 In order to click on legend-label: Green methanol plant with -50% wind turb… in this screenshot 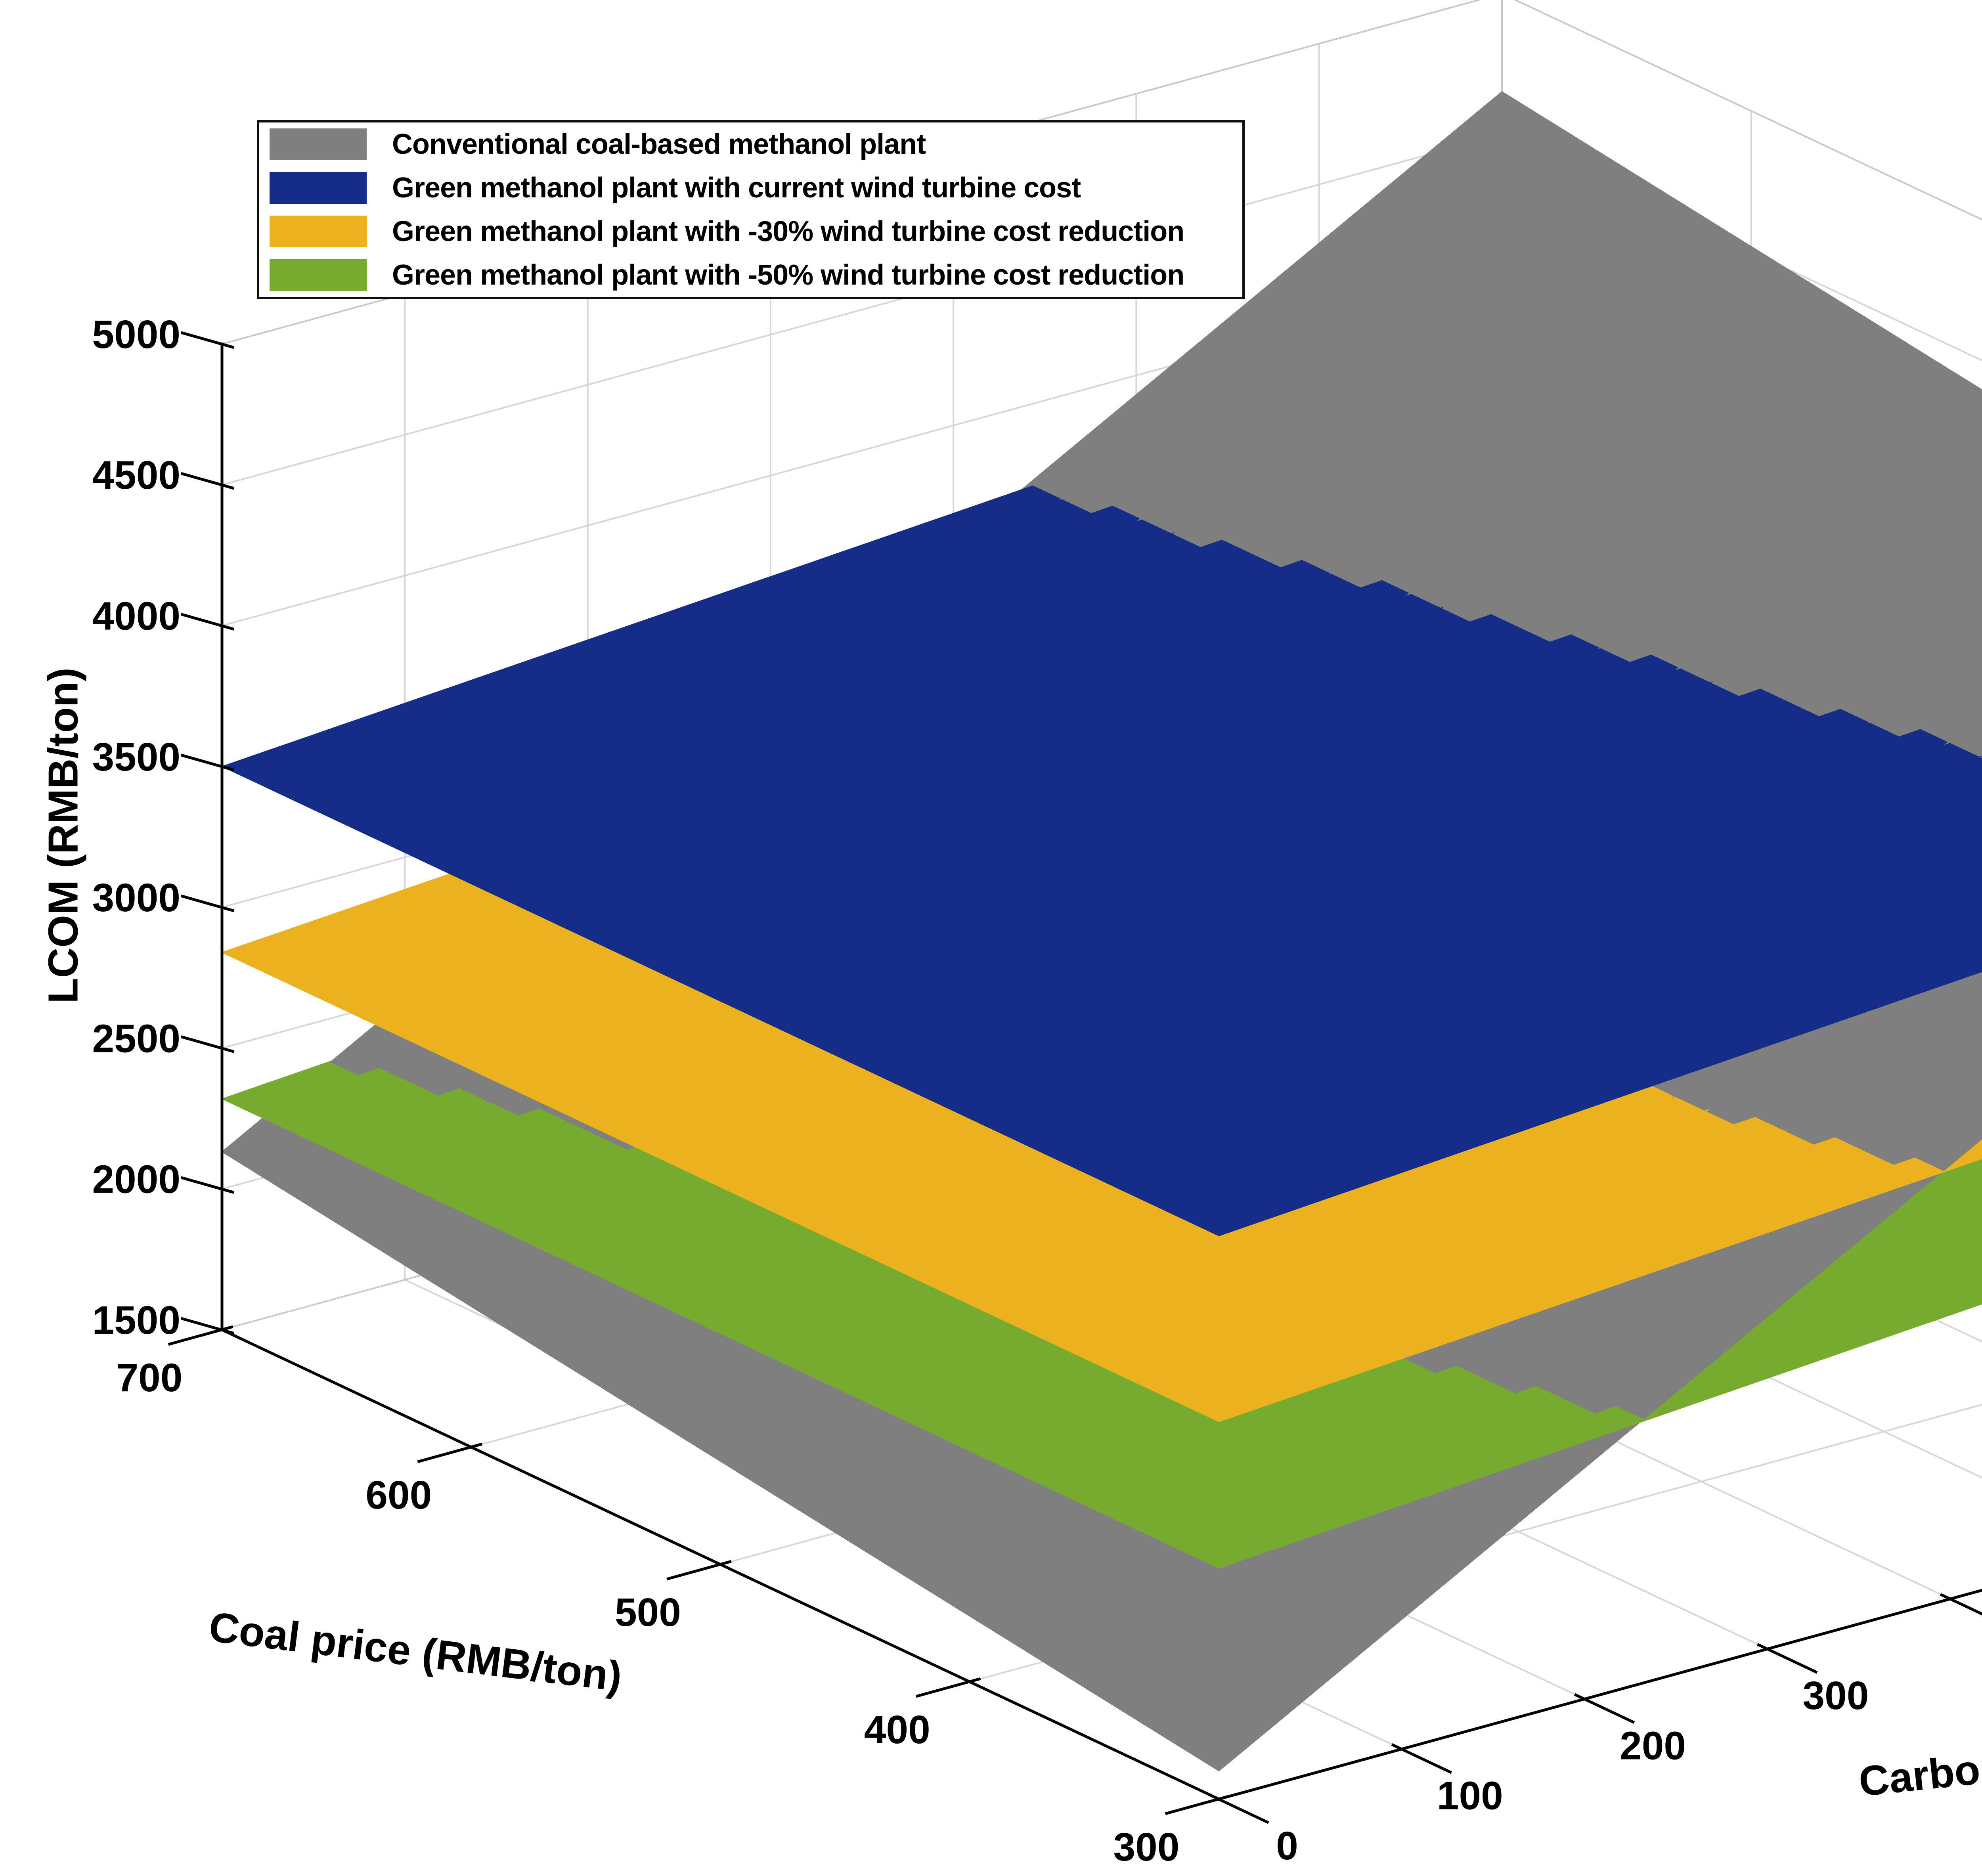, I will do `click(788, 275)`.